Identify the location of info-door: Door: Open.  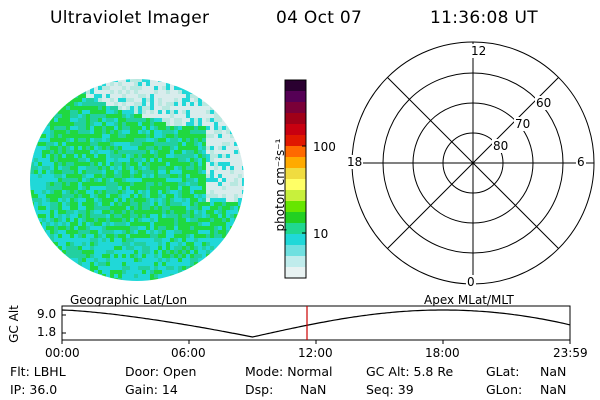
(161, 371).